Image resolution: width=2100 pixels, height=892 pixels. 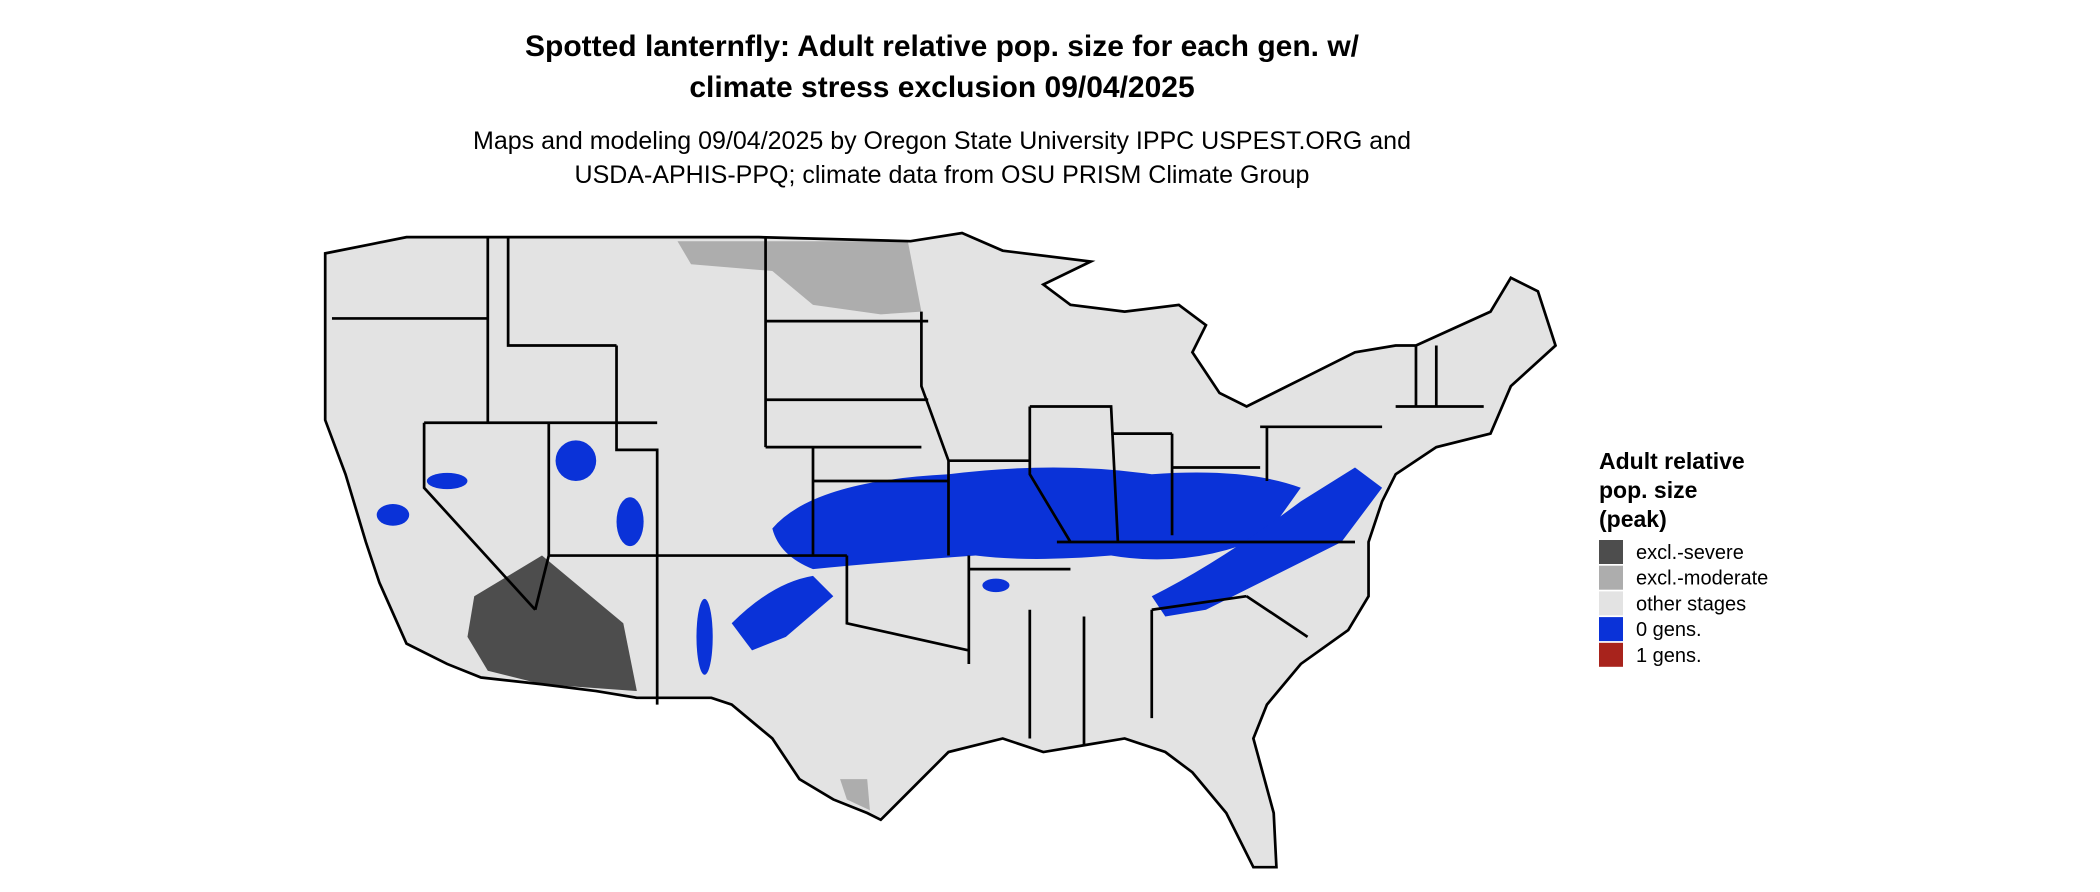 What do you see at coordinates (1669, 656) in the screenshot?
I see `legend-label: 1 gens.` at bounding box center [1669, 656].